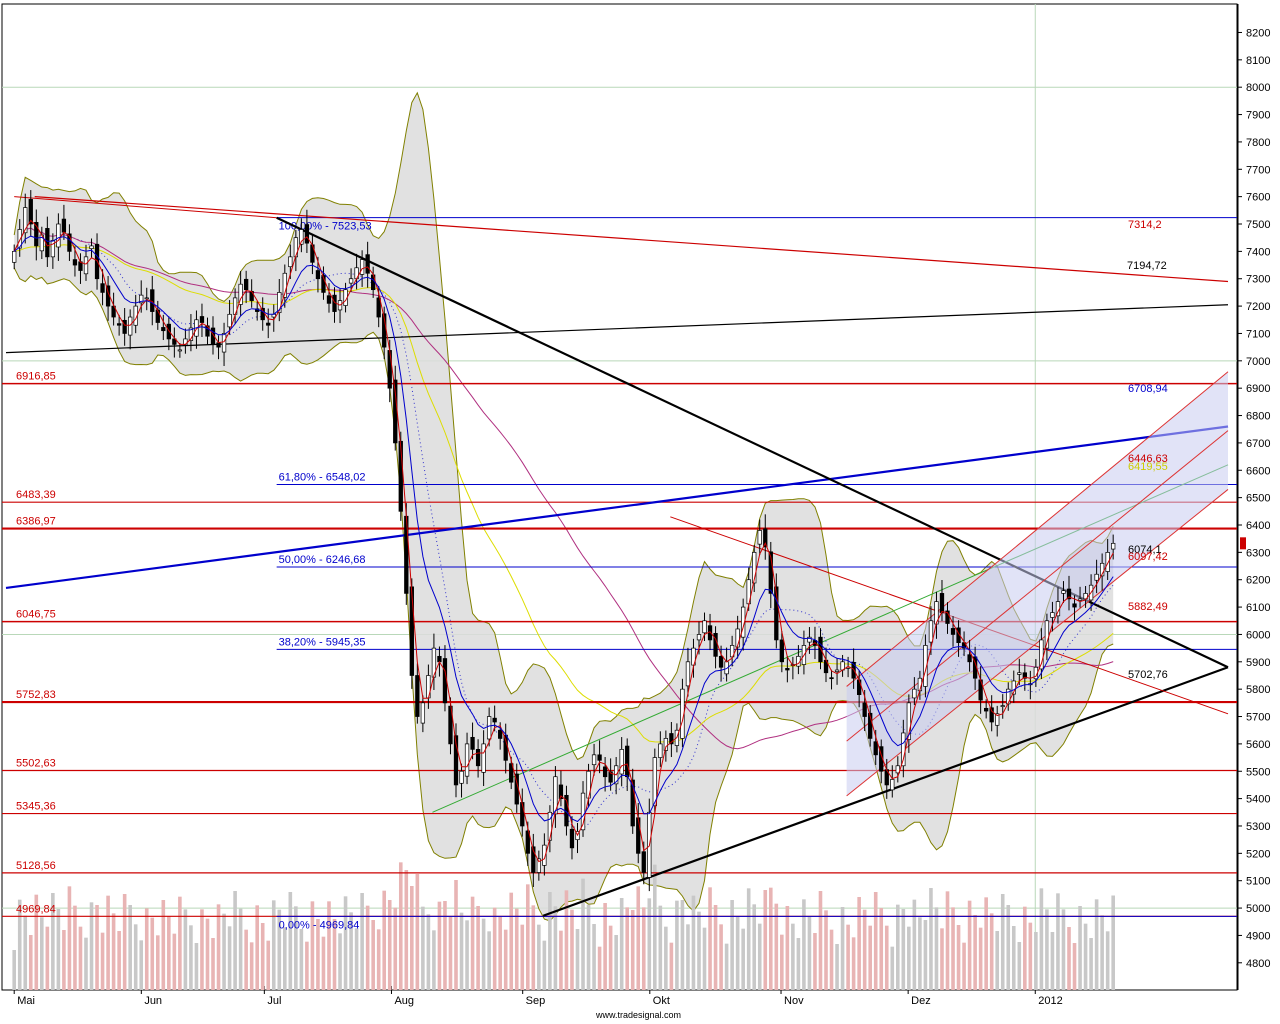  Describe the element at coordinates (1258, 745) in the screenshot. I see `y-tick-label: 5600` at that location.